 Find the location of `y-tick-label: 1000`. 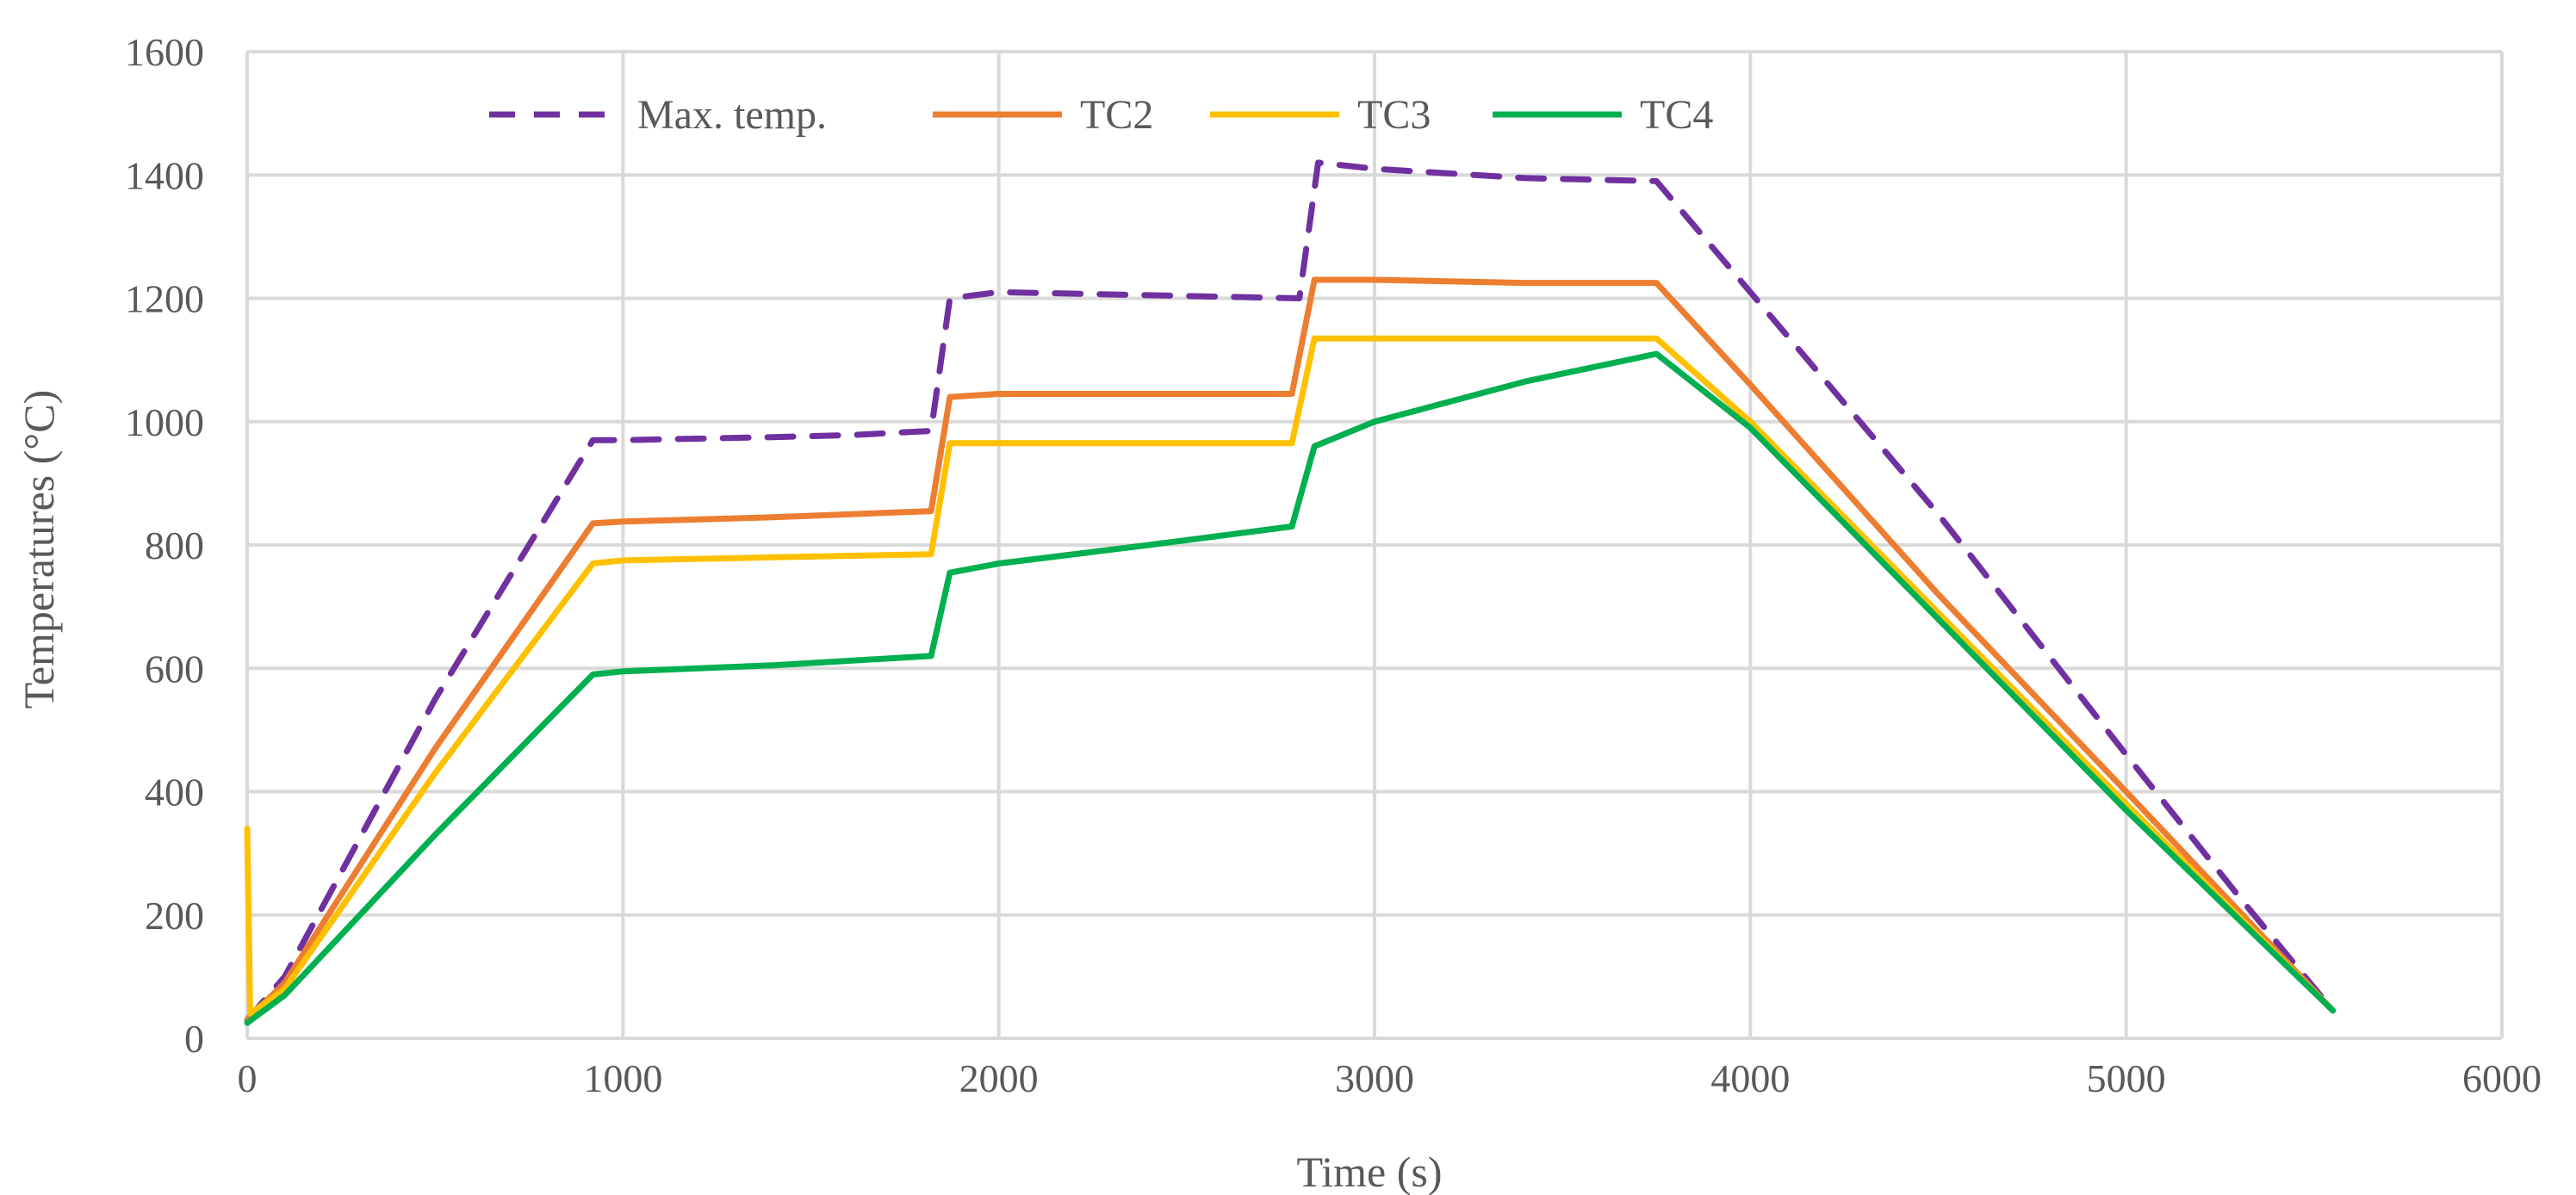

y-tick-label: 1000 is located at coordinates (164, 422).